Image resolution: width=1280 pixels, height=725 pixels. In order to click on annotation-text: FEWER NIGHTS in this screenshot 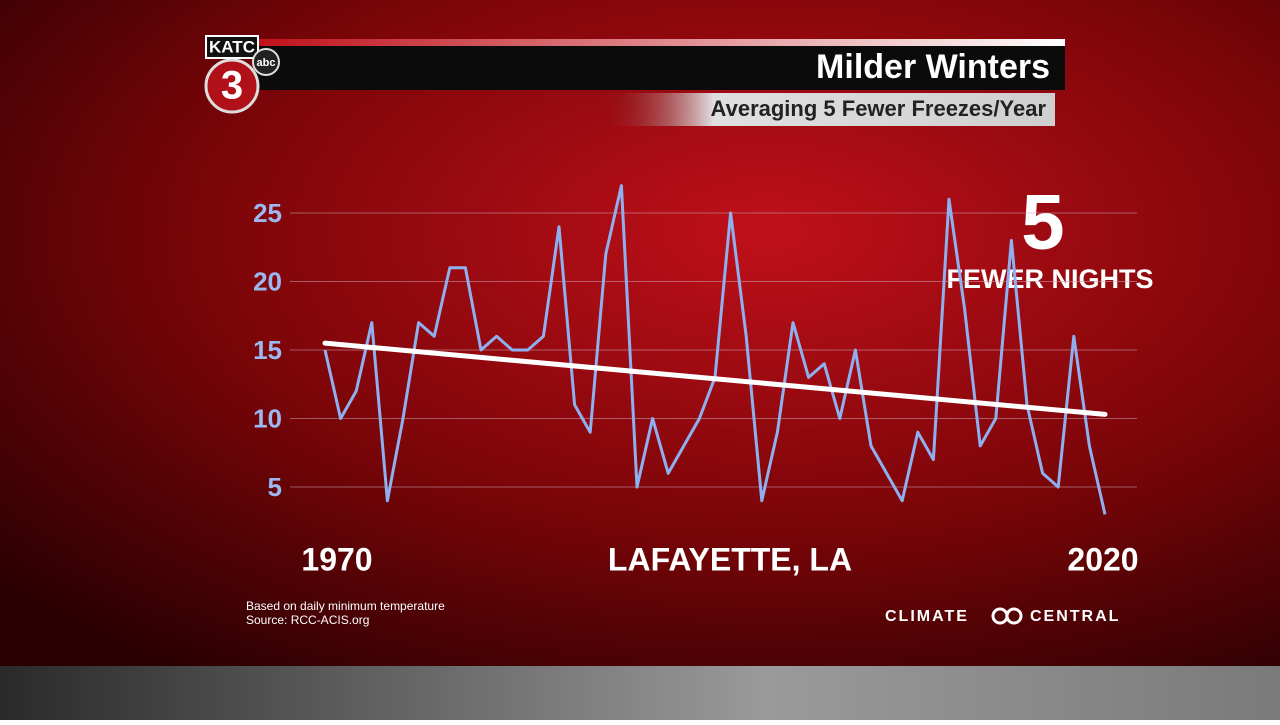, I will do `click(1050, 279)`.